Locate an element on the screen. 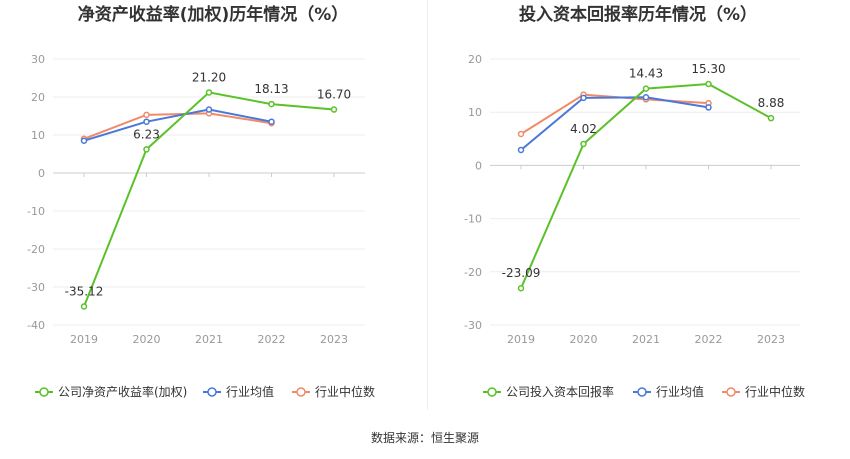 This screenshot has width=850, height=459. legend-label: 公司投入资本回报率 is located at coordinates (560, 391).